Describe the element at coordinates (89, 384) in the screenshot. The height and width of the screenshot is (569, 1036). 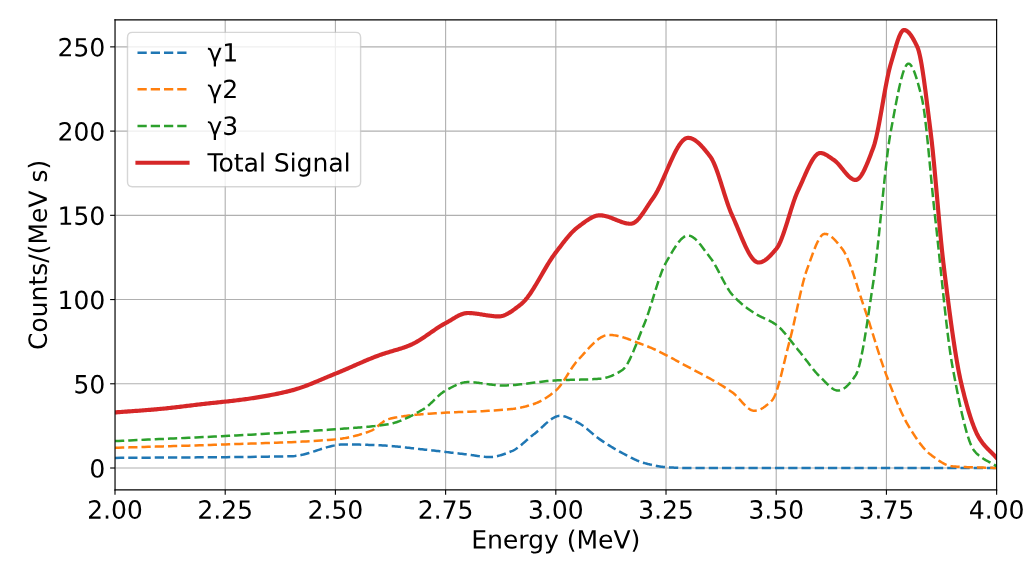
I see `y-tick-label: 50` at that location.